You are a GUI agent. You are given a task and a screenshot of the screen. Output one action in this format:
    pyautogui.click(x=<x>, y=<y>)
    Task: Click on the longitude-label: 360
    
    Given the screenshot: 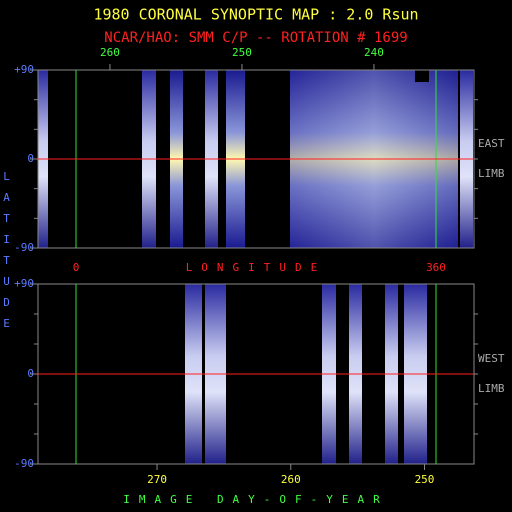 What is the action you would take?
    pyautogui.click(x=436, y=267)
    